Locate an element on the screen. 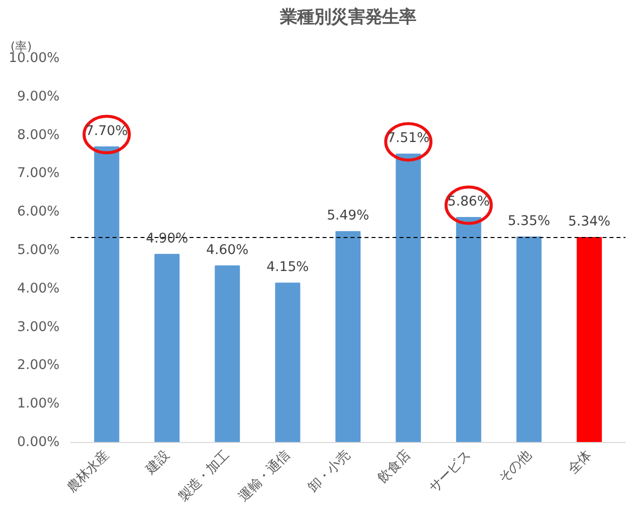  data-label: 4.15% is located at coordinates (287, 268).